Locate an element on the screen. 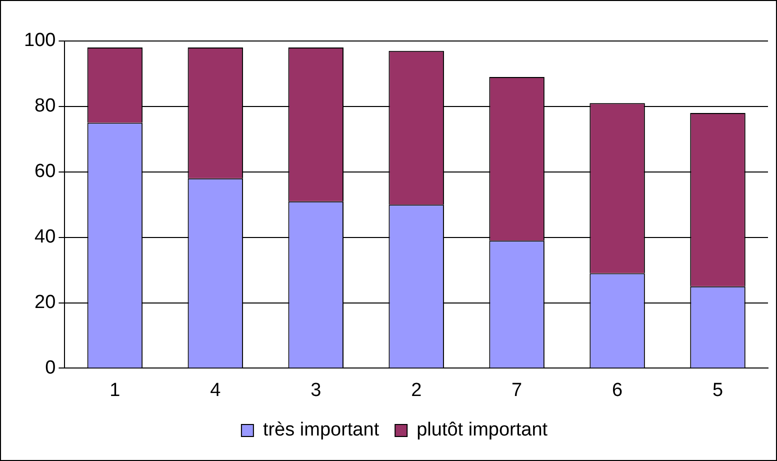  y-tick-label: 100 is located at coordinates (40, 41).